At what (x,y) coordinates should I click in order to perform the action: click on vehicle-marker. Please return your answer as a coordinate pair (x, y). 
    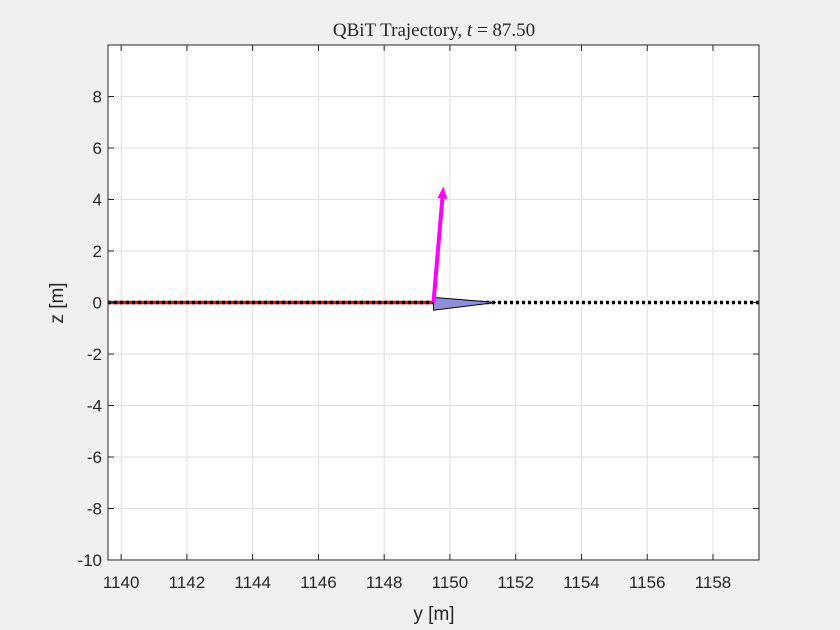
    Looking at the image, I should click on (465, 303).